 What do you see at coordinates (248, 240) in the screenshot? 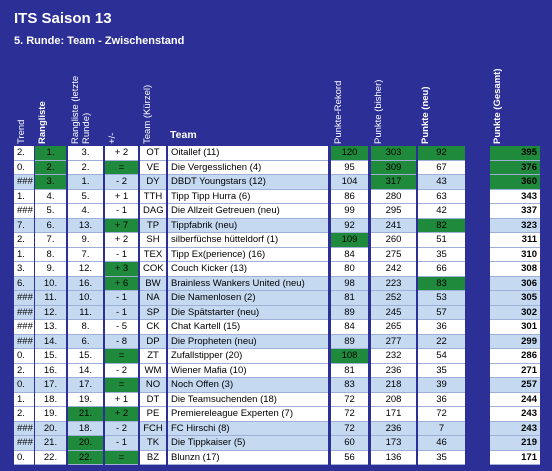
I see `team-name: silberfüchse hütteldorf (1)` at bounding box center [248, 240].